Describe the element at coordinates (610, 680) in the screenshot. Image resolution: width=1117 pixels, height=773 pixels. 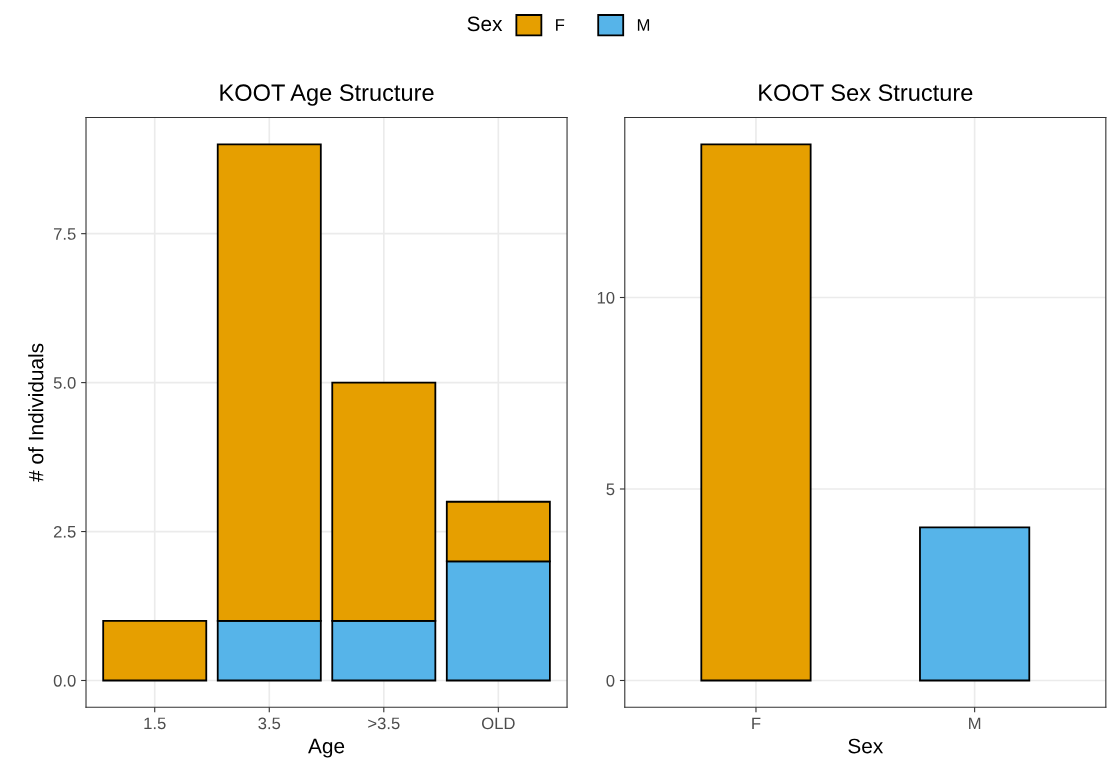
I see `y-tick-label: 0` at that location.